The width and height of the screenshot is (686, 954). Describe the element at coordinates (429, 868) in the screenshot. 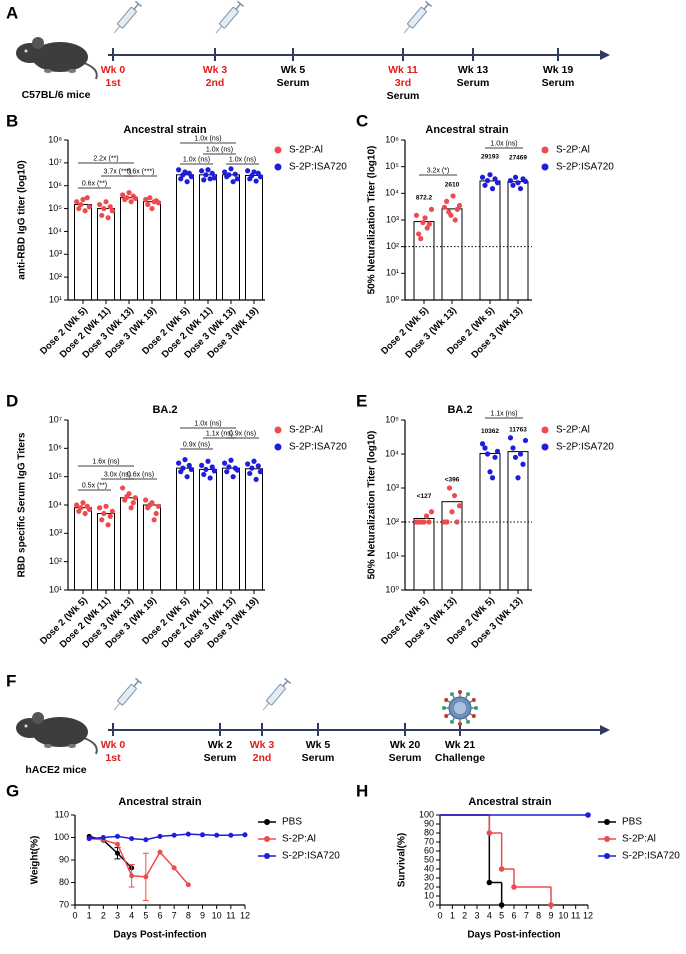

I see `y-tick-label: 40` at that location.